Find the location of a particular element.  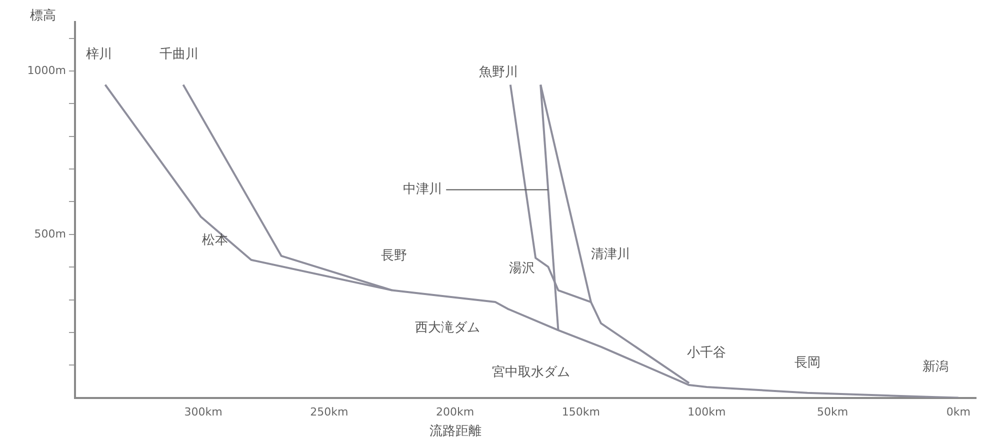

x-tick-label: 100km is located at coordinates (707, 411).